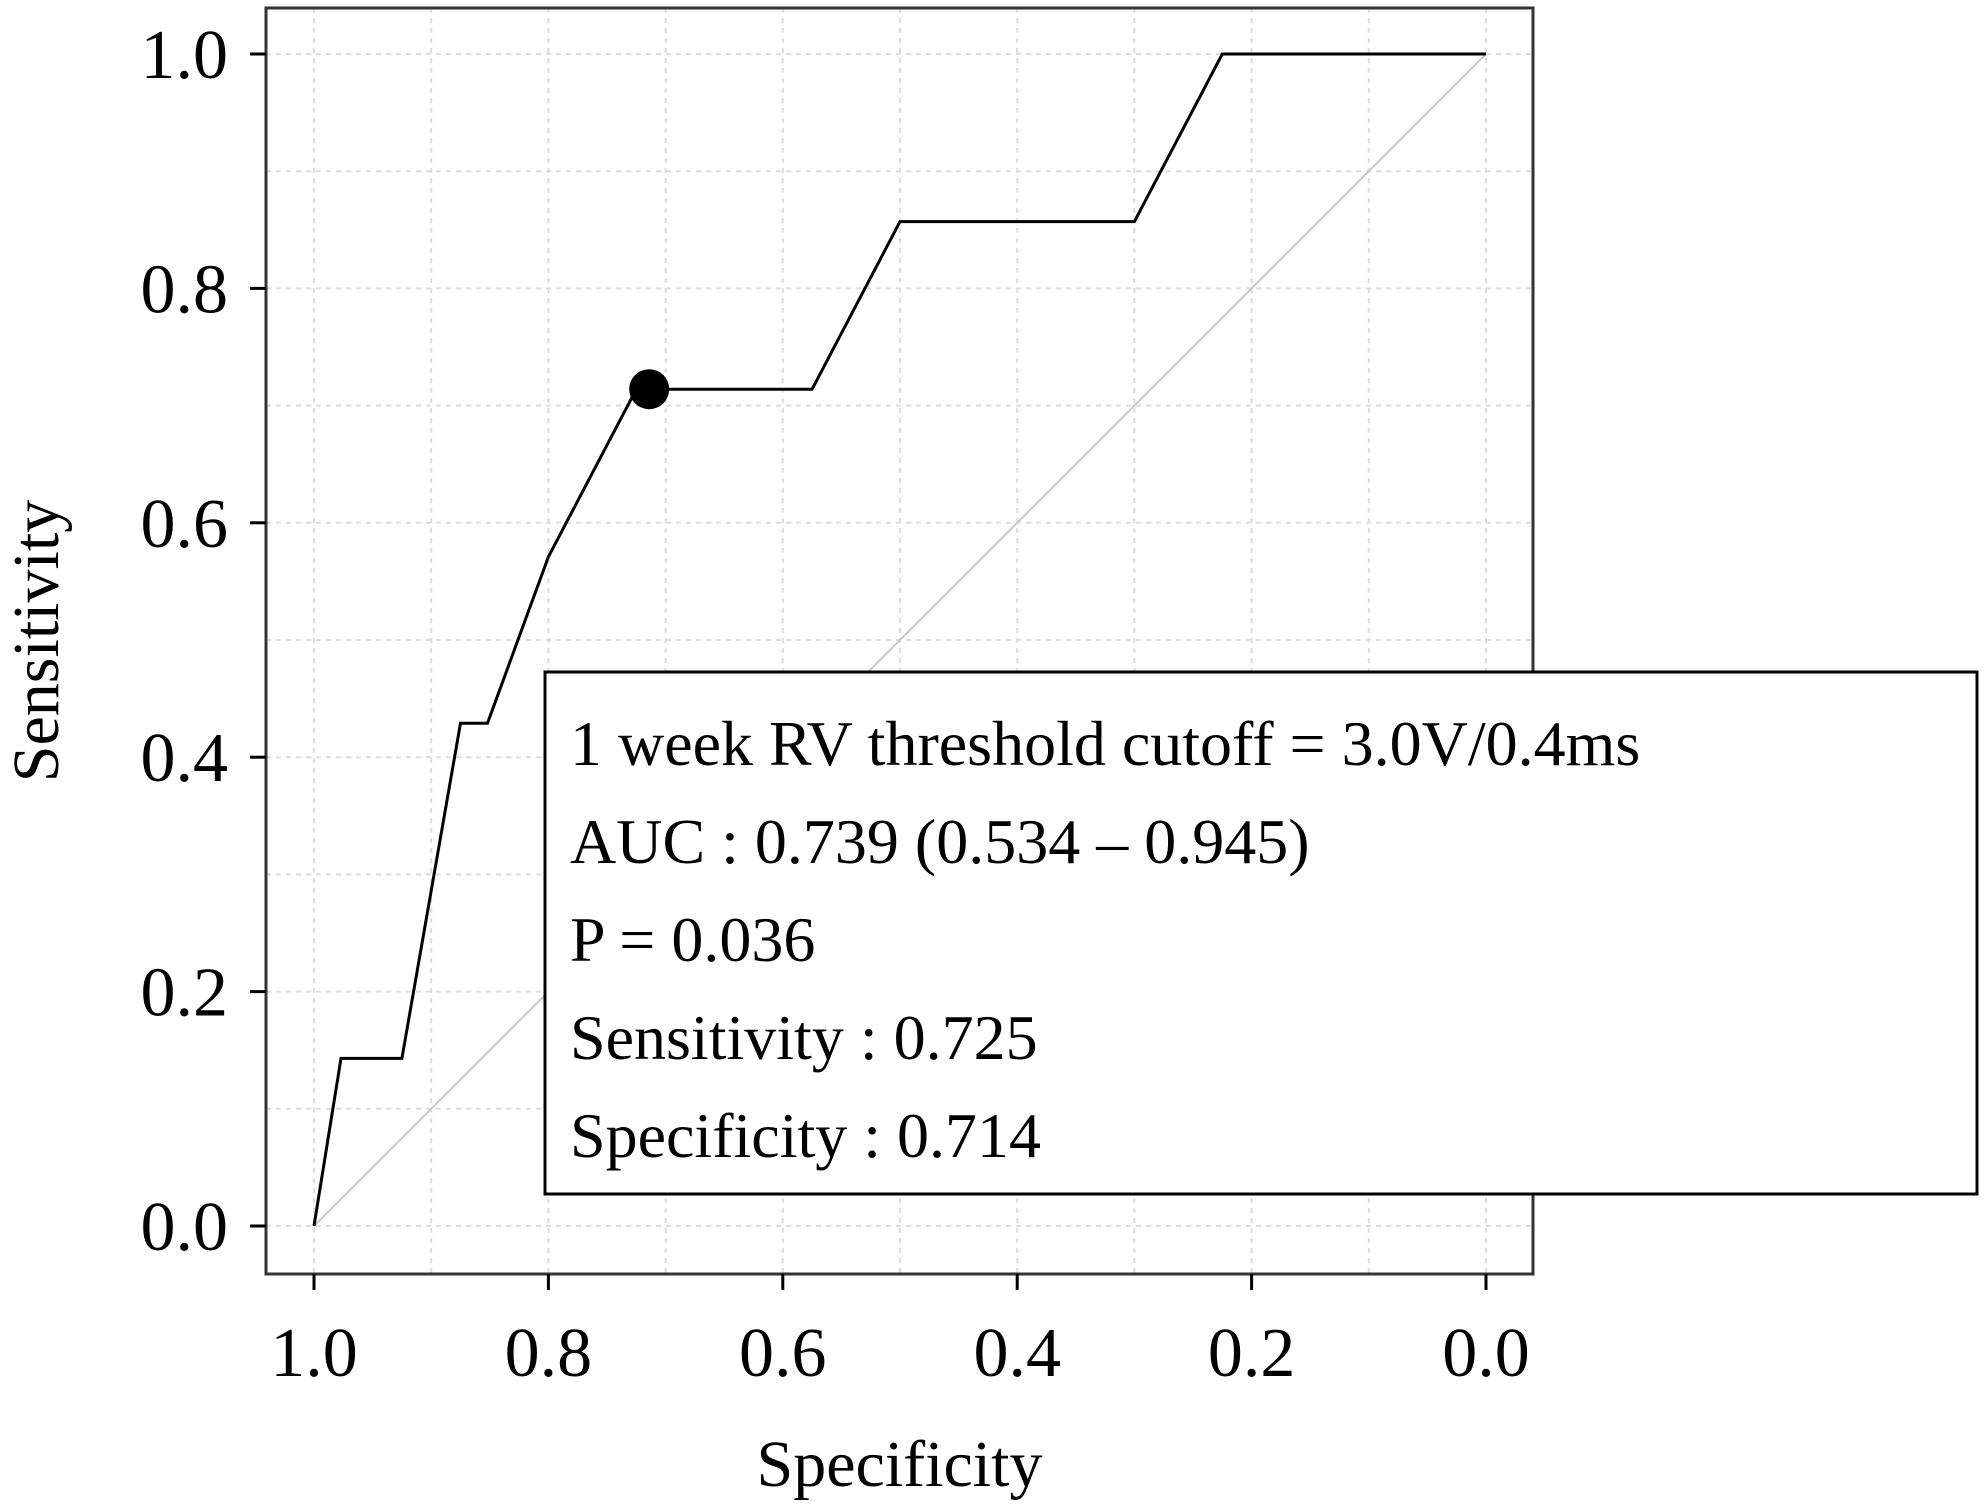 The height and width of the screenshot is (1506, 1984). I want to click on annotation-auc: AUC : 0.739 (0.534 – 0.945), so click(940, 841).